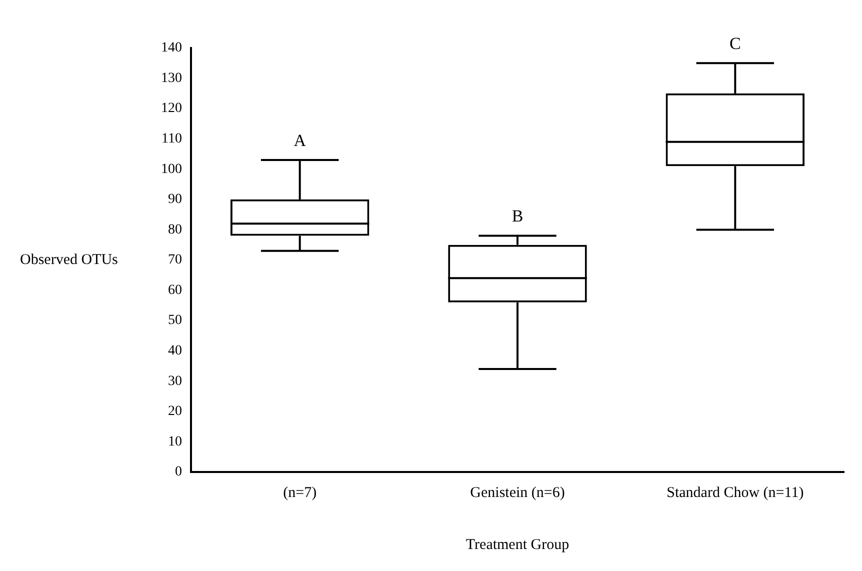 The image size is (862, 571). What do you see at coordinates (175, 381) in the screenshot?
I see `y-tick-label: 30` at bounding box center [175, 381].